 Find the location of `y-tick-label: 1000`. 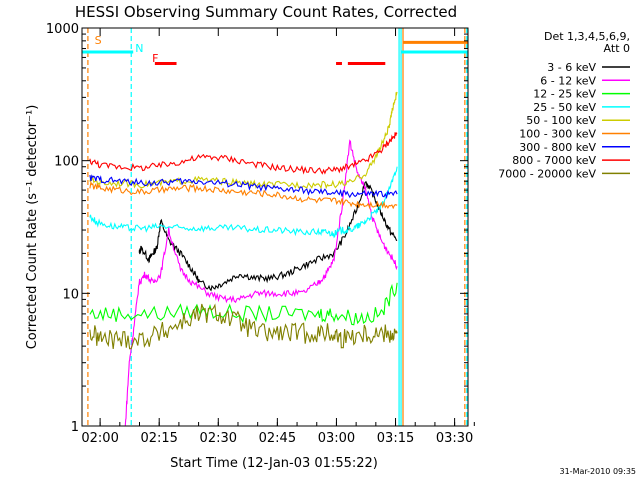

y-tick-label: 1000 is located at coordinates (62, 29).